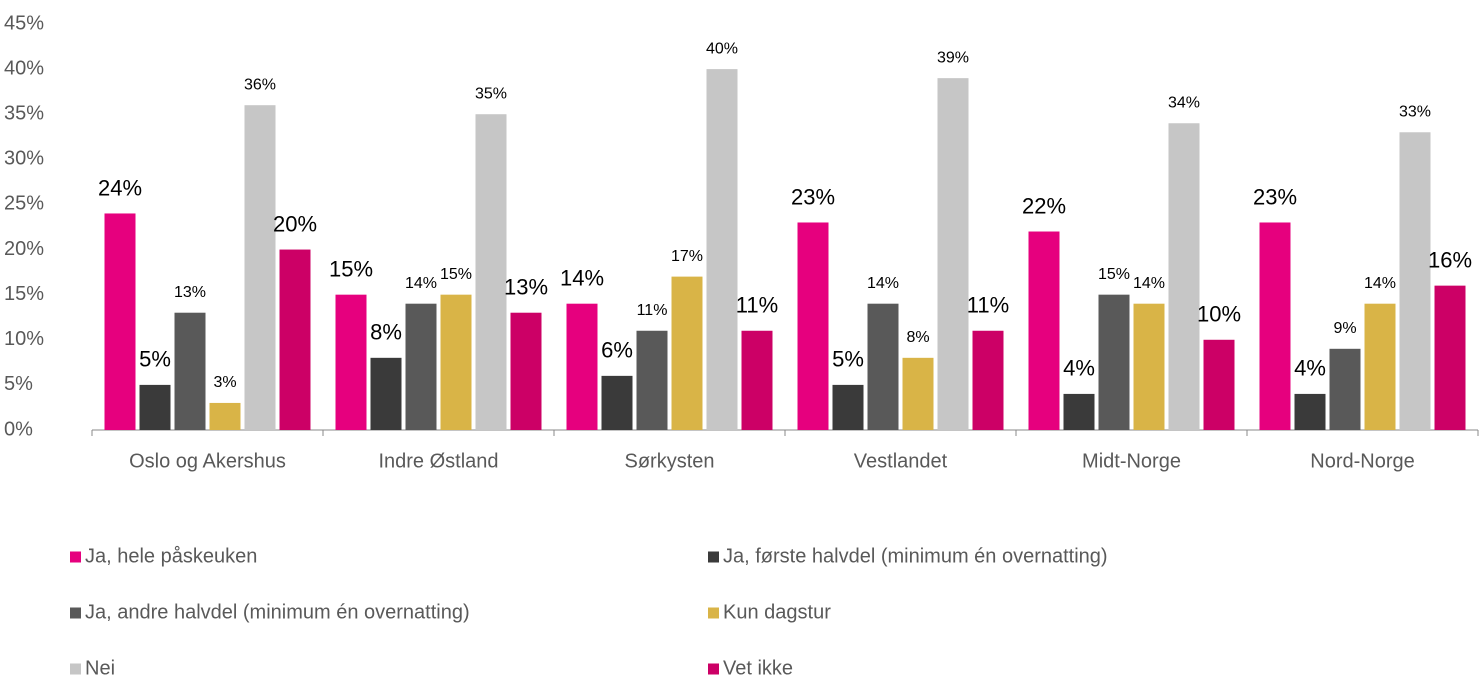 The image size is (1483, 679). I want to click on y-tick-label: 15%, so click(24, 294).